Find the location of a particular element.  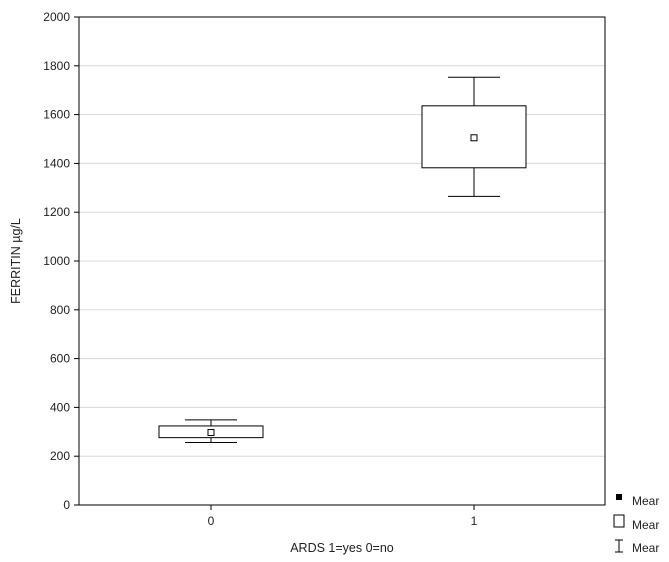

legend-box-marker is located at coordinates (619, 521).